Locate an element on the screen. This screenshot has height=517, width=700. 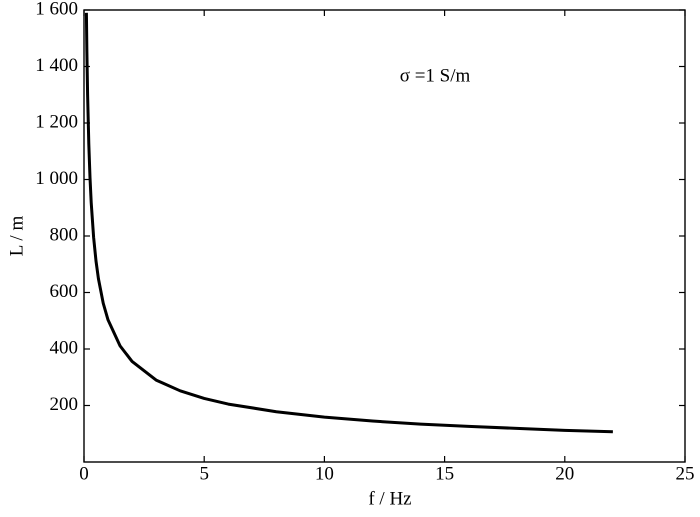
x-tick-label: 5 is located at coordinates (204, 473).